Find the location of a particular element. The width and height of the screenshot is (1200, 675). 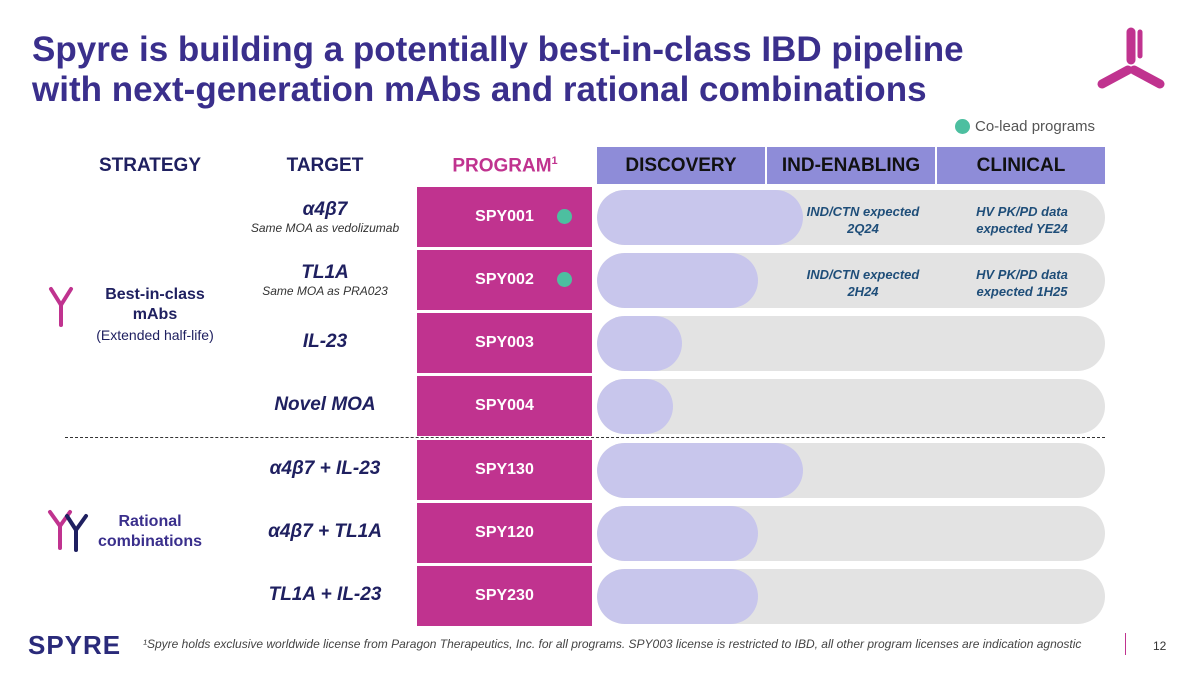

strategy-mabs: Best-in-class mAbs (Extended half-life) is located at coordinates (155, 315).